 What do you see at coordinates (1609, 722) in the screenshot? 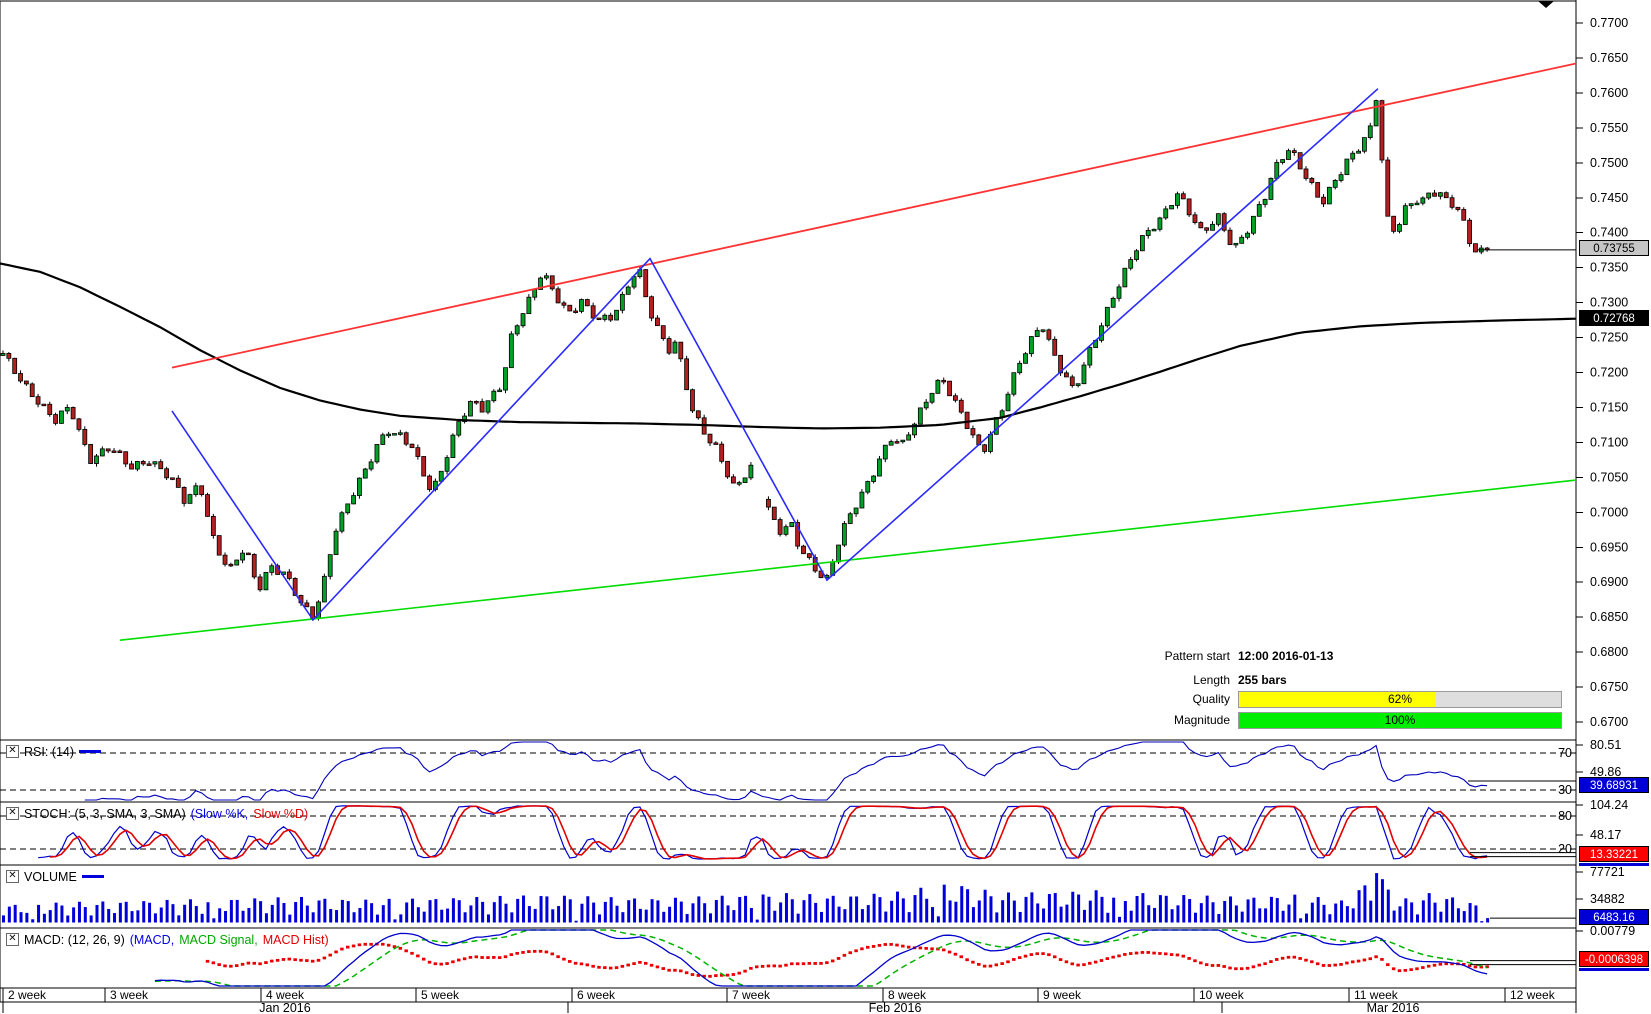
I see `svg-text: 0.6700` at bounding box center [1609, 722].